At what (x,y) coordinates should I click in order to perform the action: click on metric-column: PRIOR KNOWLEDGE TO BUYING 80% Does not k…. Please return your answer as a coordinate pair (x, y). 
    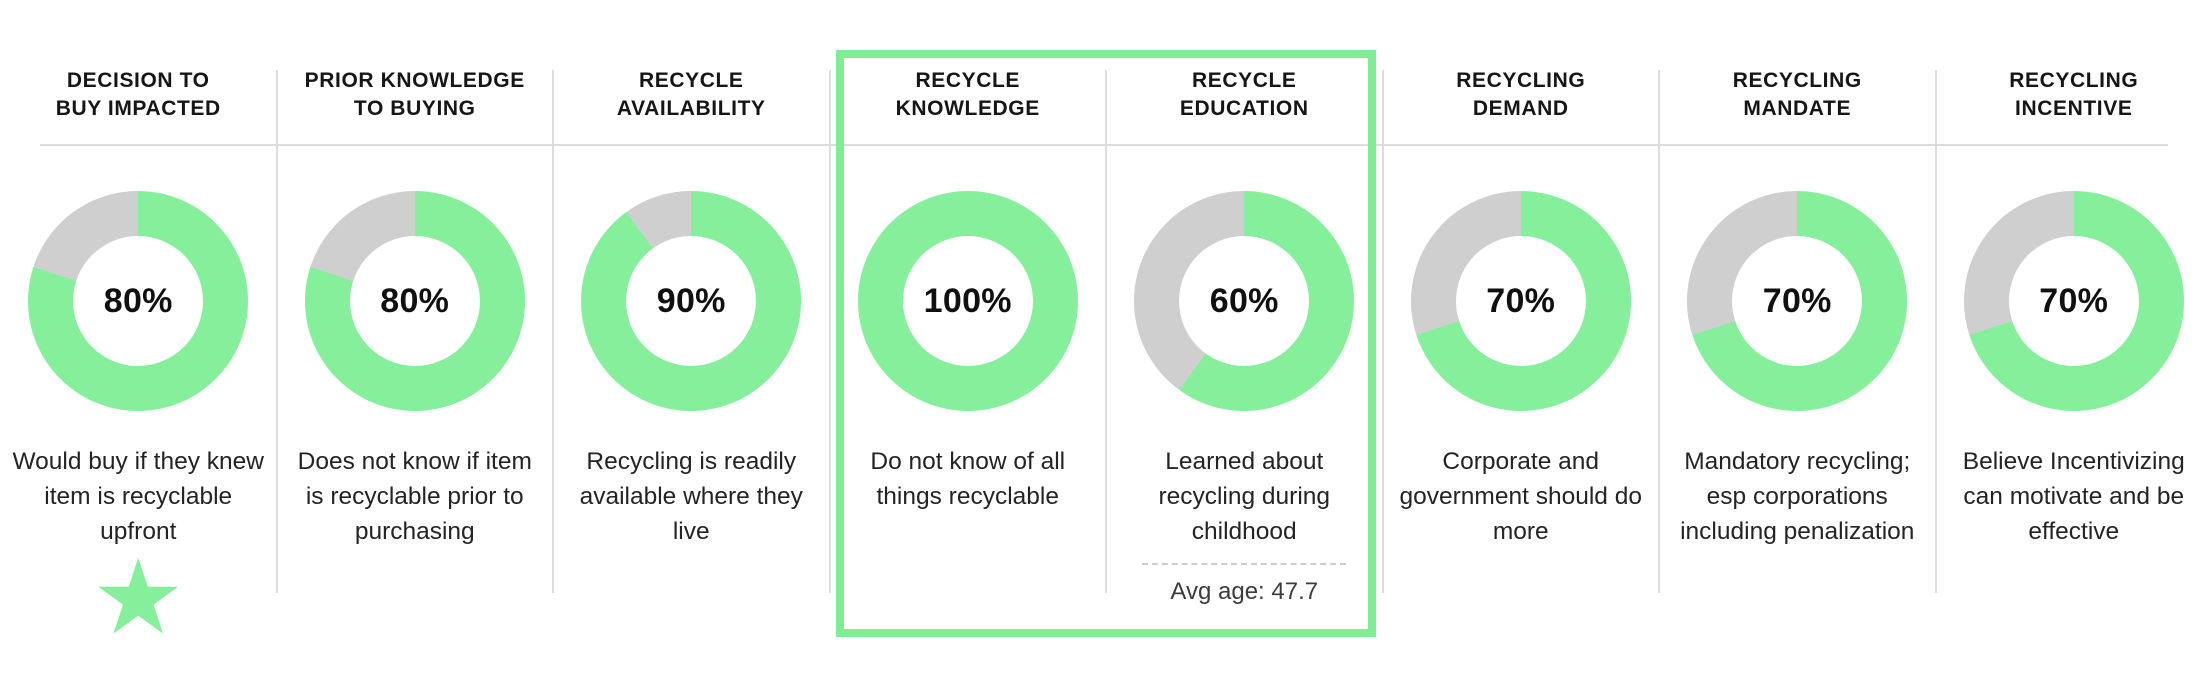
    Looking at the image, I should click on (415, 346).